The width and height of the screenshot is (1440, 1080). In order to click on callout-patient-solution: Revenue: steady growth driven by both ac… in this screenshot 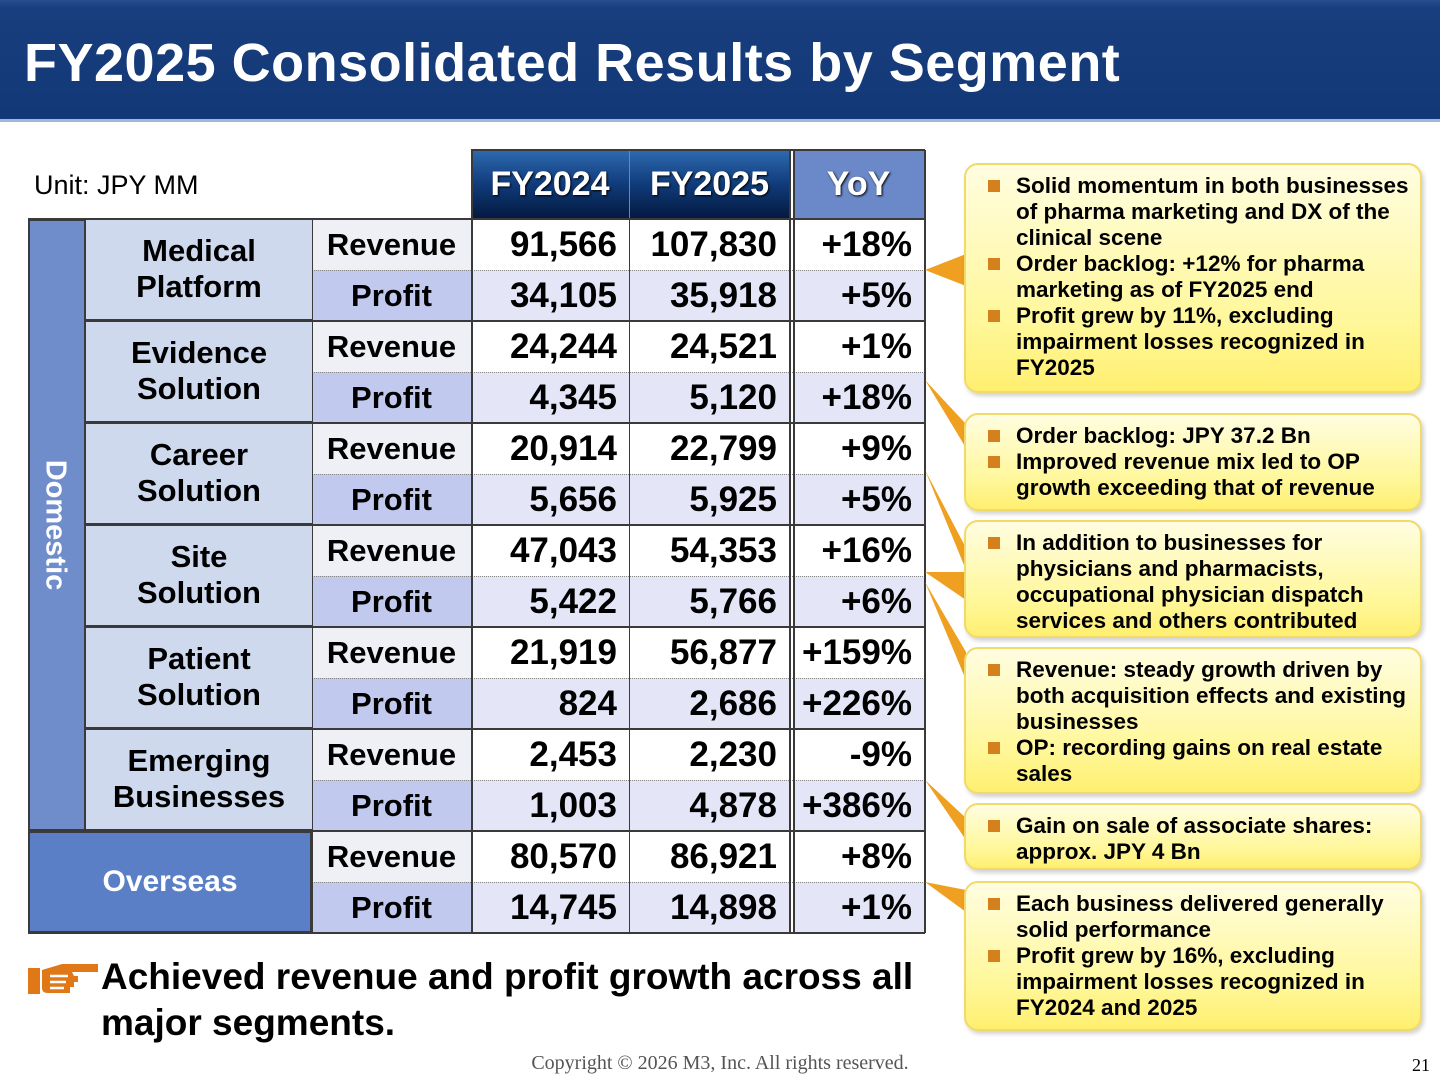, I will do `click(1193, 720)`.